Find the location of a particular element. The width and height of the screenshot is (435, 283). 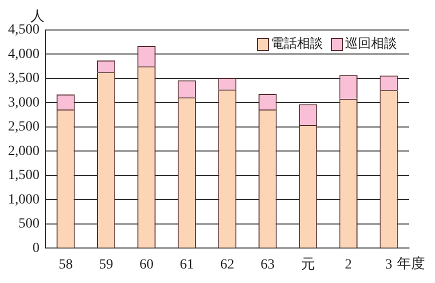

legend-label: 巡回相談 is located at coordinates (371, 42).